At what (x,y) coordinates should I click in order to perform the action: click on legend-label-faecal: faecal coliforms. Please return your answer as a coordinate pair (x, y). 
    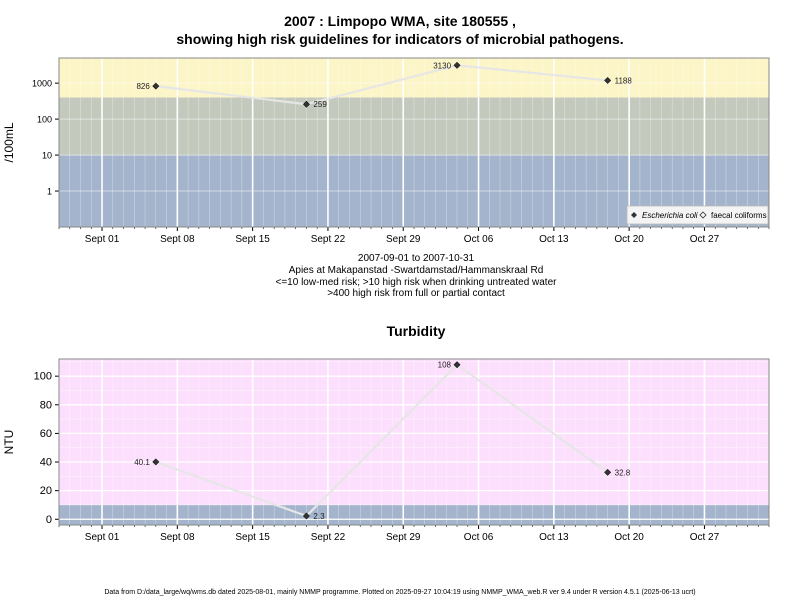
    Looking at the image, I should click on (739, 215).